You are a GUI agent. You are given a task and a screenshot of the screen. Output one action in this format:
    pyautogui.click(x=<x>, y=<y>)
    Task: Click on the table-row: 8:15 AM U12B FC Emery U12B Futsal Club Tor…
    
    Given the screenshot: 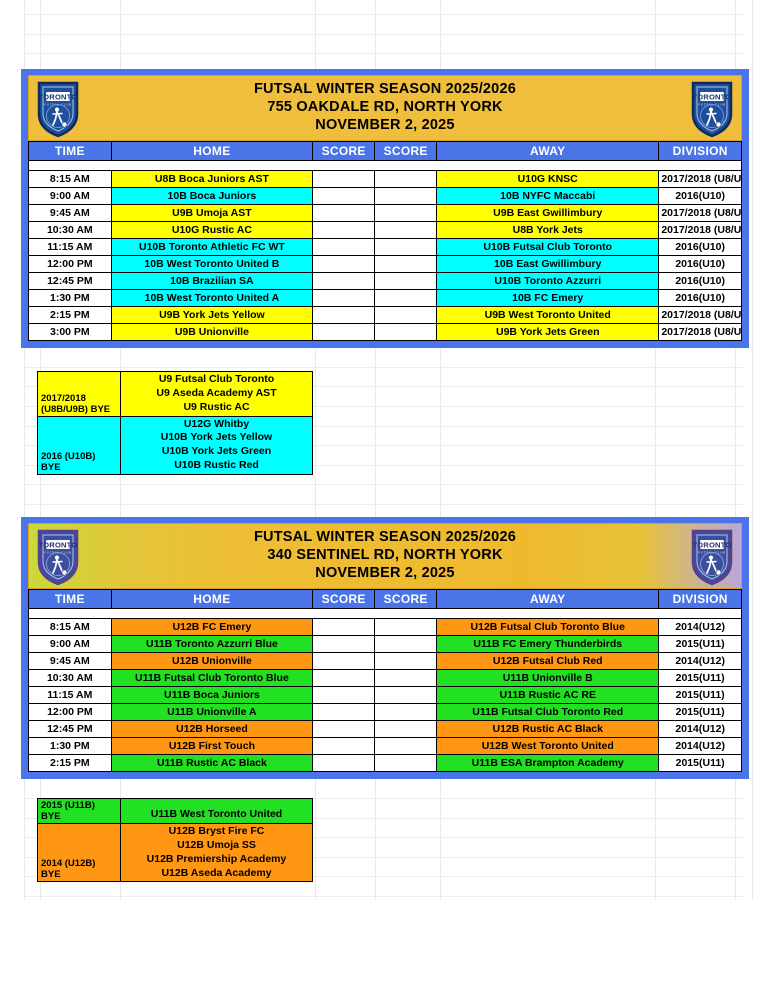 What is the action you would take?
    pyautogui.click(x=385, y=627)
    